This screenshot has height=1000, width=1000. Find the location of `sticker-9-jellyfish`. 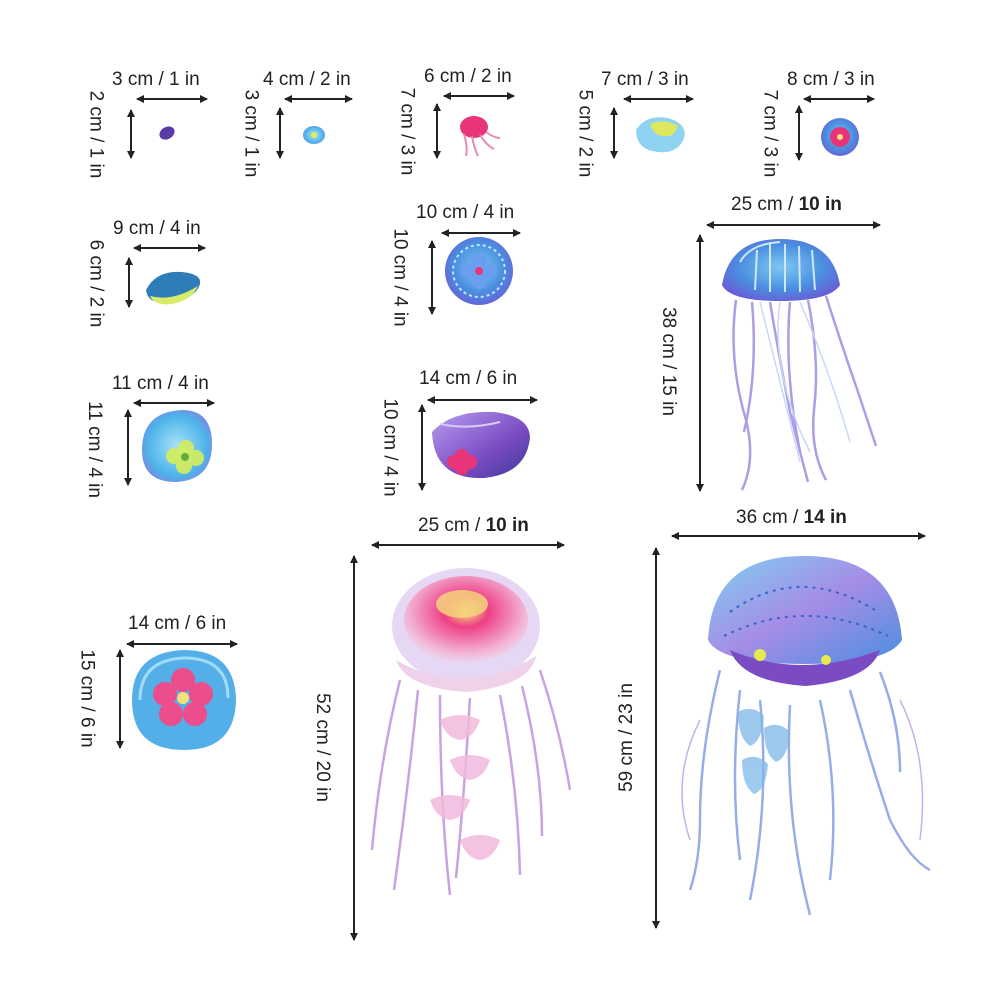

sticker-9-jellyfish is located at coordinates (481, 445).